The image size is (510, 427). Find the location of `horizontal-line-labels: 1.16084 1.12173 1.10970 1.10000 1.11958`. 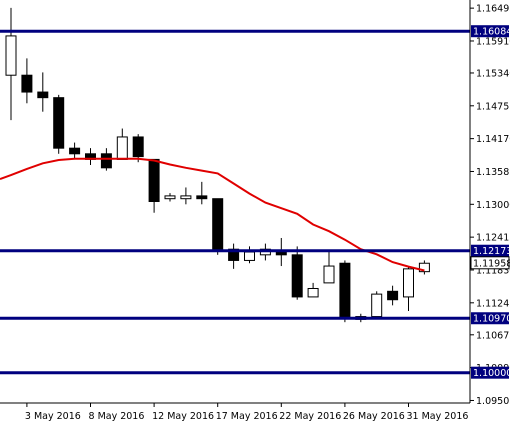

horizontal-line-labels: 1.16084 1.12173 1.10970 1.10000 1.11958 is located at coordinates (490, 202).